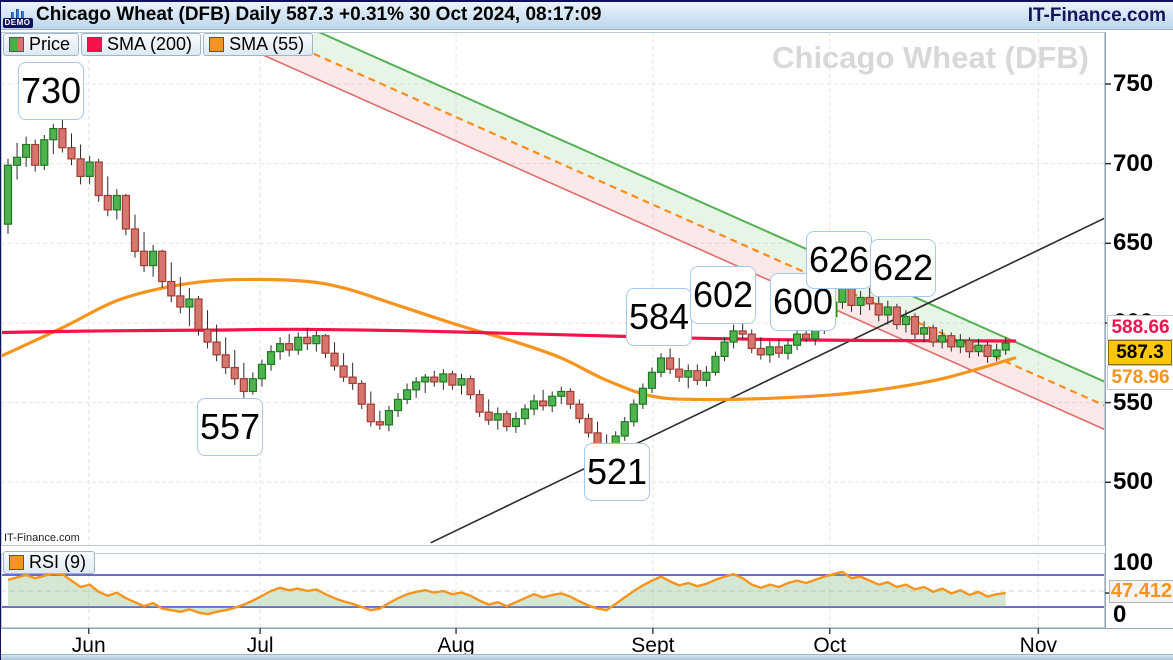 The height and width of the screenshot is (660, 1173). I want to click on price-axis-tick-750: 750, so click(1133, 83).